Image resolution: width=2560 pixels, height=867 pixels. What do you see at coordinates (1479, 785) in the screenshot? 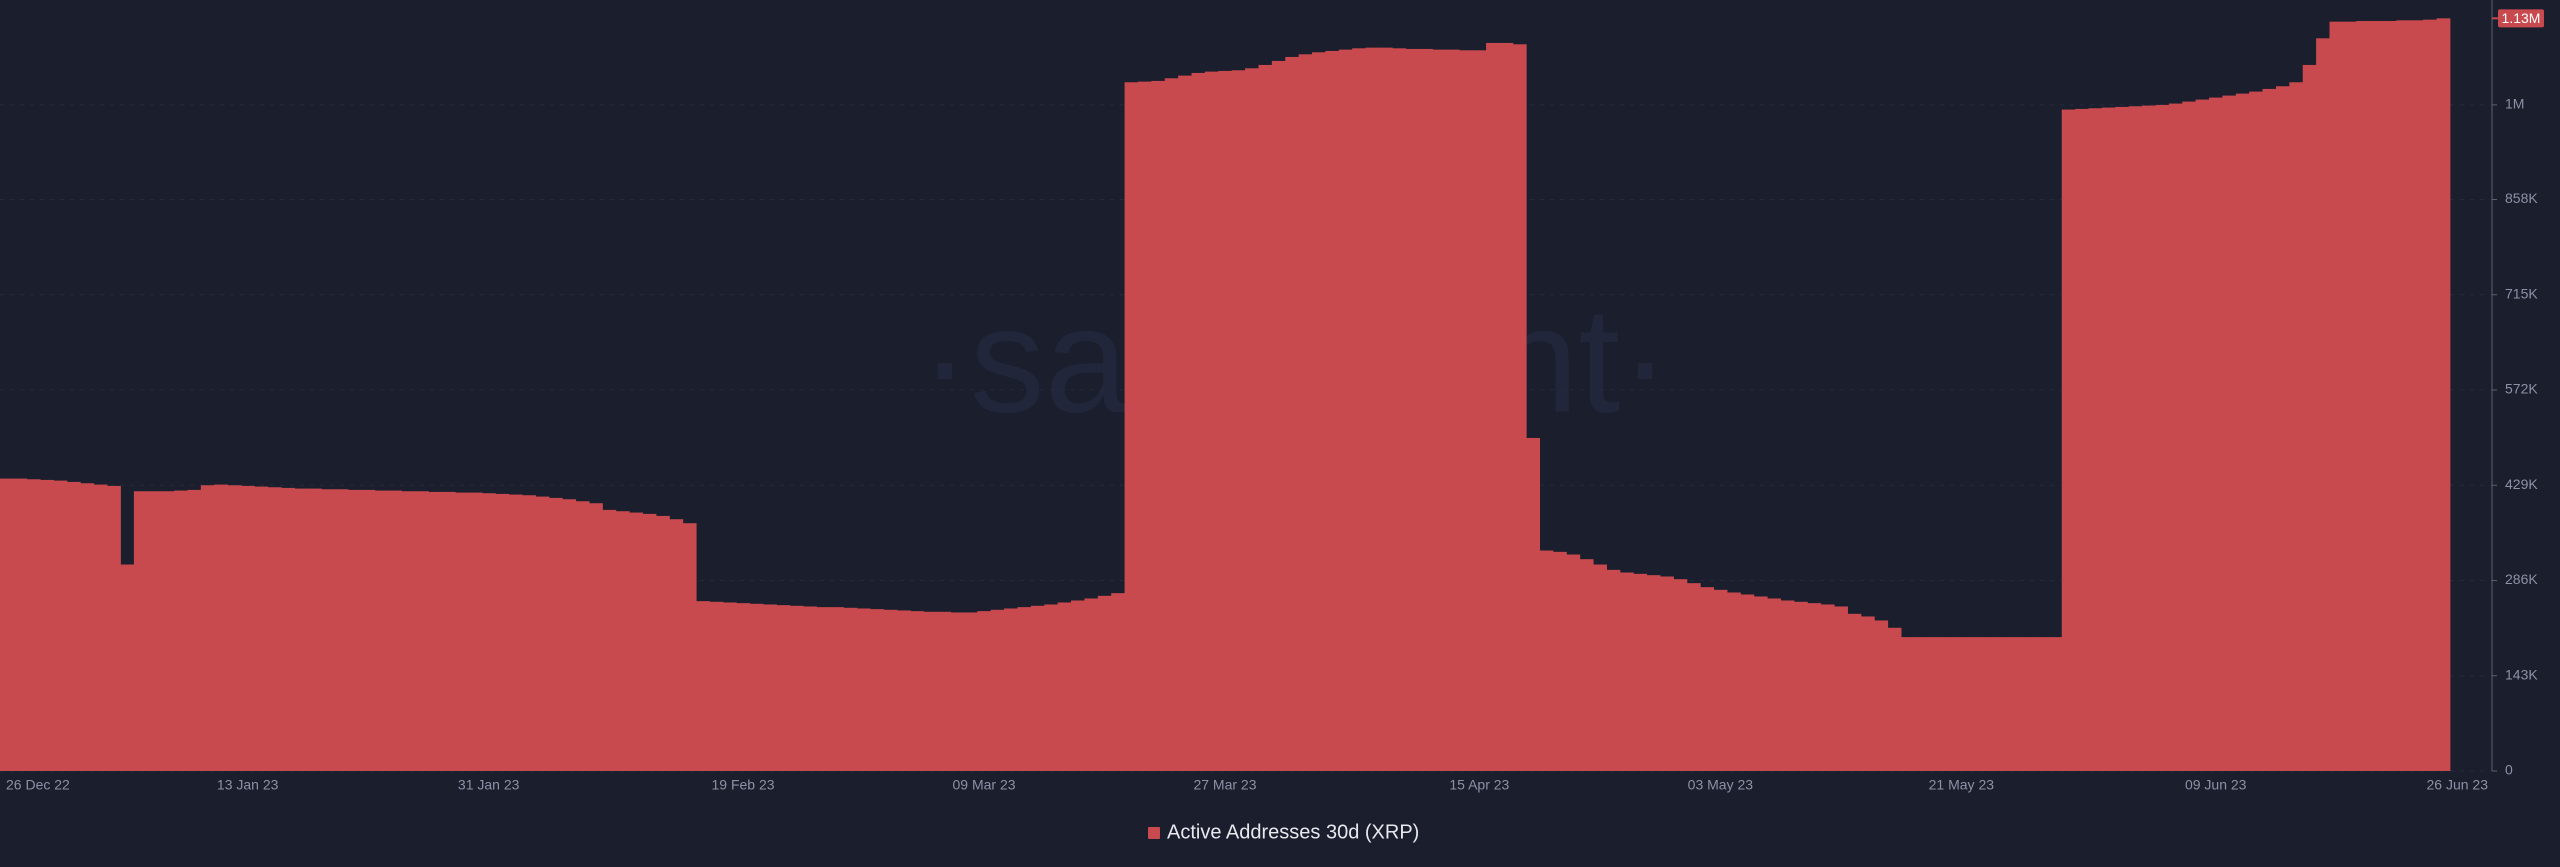
I see `x-tick-label: 15 Apr 23` at bounding box center [1479, 785].